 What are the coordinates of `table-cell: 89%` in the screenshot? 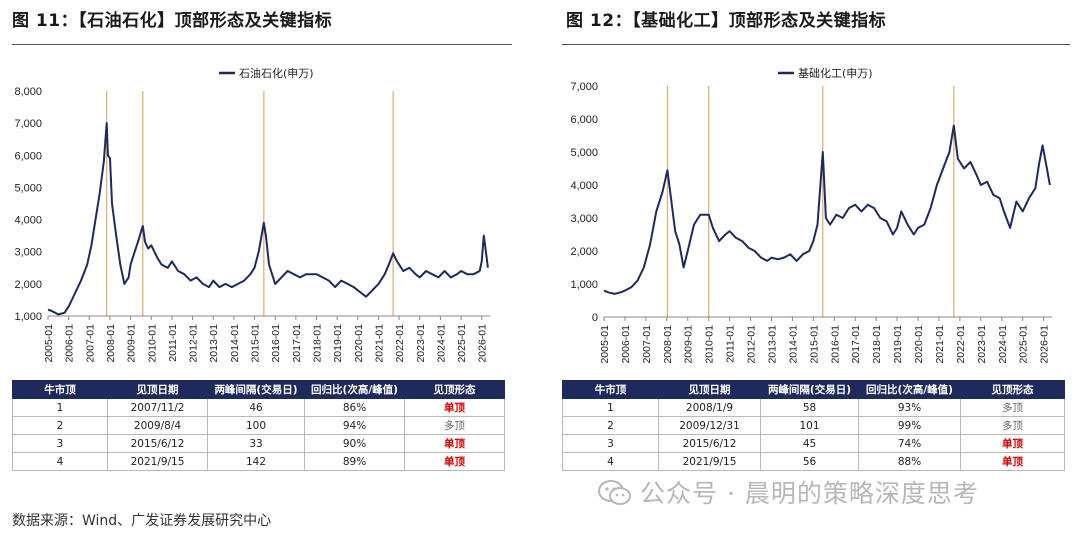 It's located at (354, 461).